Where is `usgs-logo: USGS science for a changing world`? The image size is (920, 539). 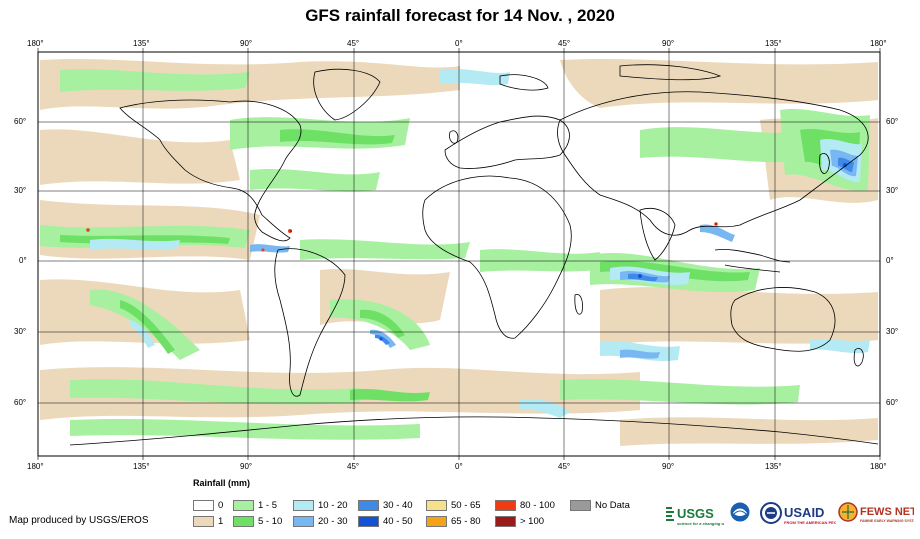 usgs-logo: USGS science for a changing world is located at coordinates (698, 514).